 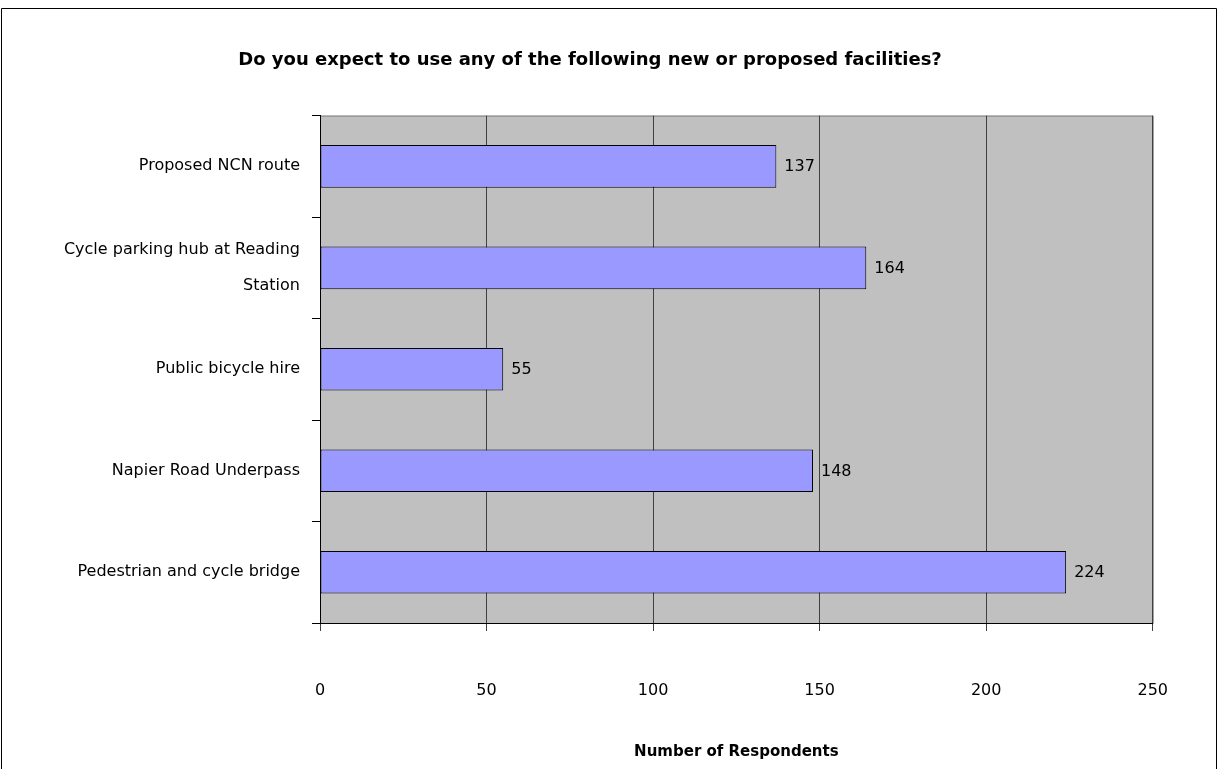 What do you see at coordinates (1089, 572) in the screenshot?
I see `data-label: 224` at bounding box center [1089, 572].